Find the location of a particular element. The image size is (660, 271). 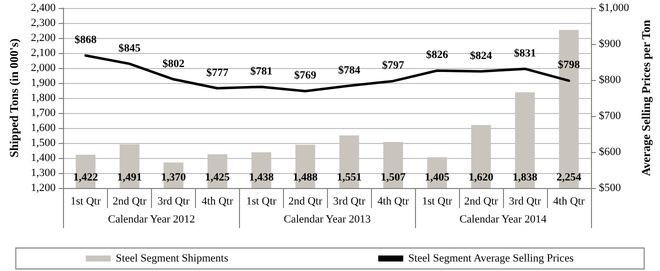

data-label: 1,422 is located at coordinates (85, 178).